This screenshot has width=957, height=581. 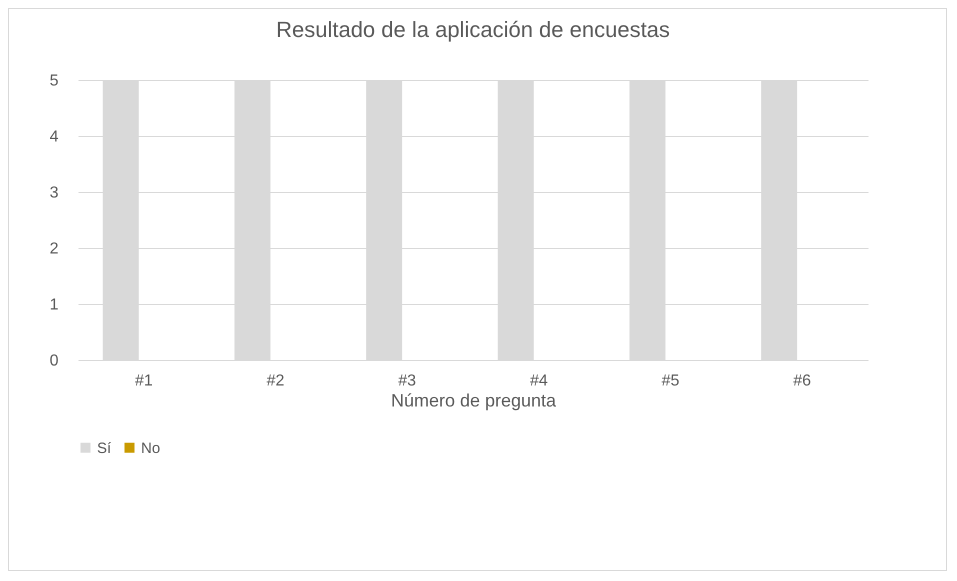 What do you see at coordinates (802, 381) in the screenshot?
I see `x-tick-label: #6` at bounding box center [802, 381].